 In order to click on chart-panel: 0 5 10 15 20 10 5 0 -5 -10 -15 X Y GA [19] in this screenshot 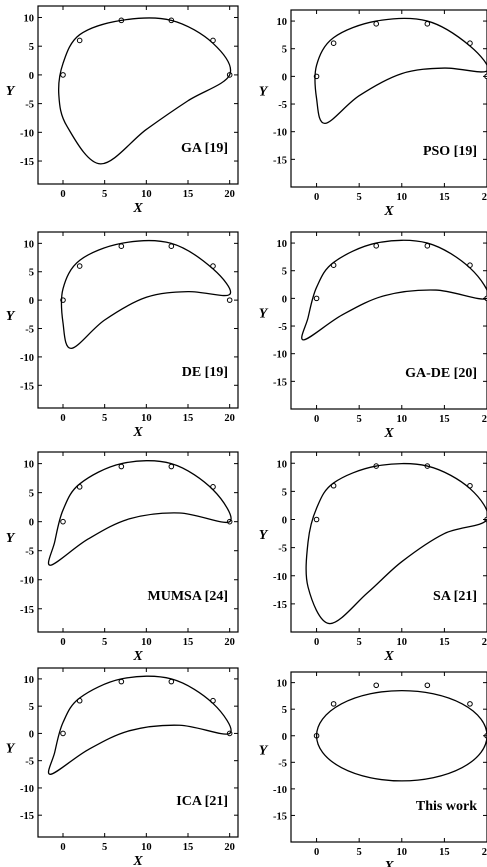, I will do `click(122, 110)`.